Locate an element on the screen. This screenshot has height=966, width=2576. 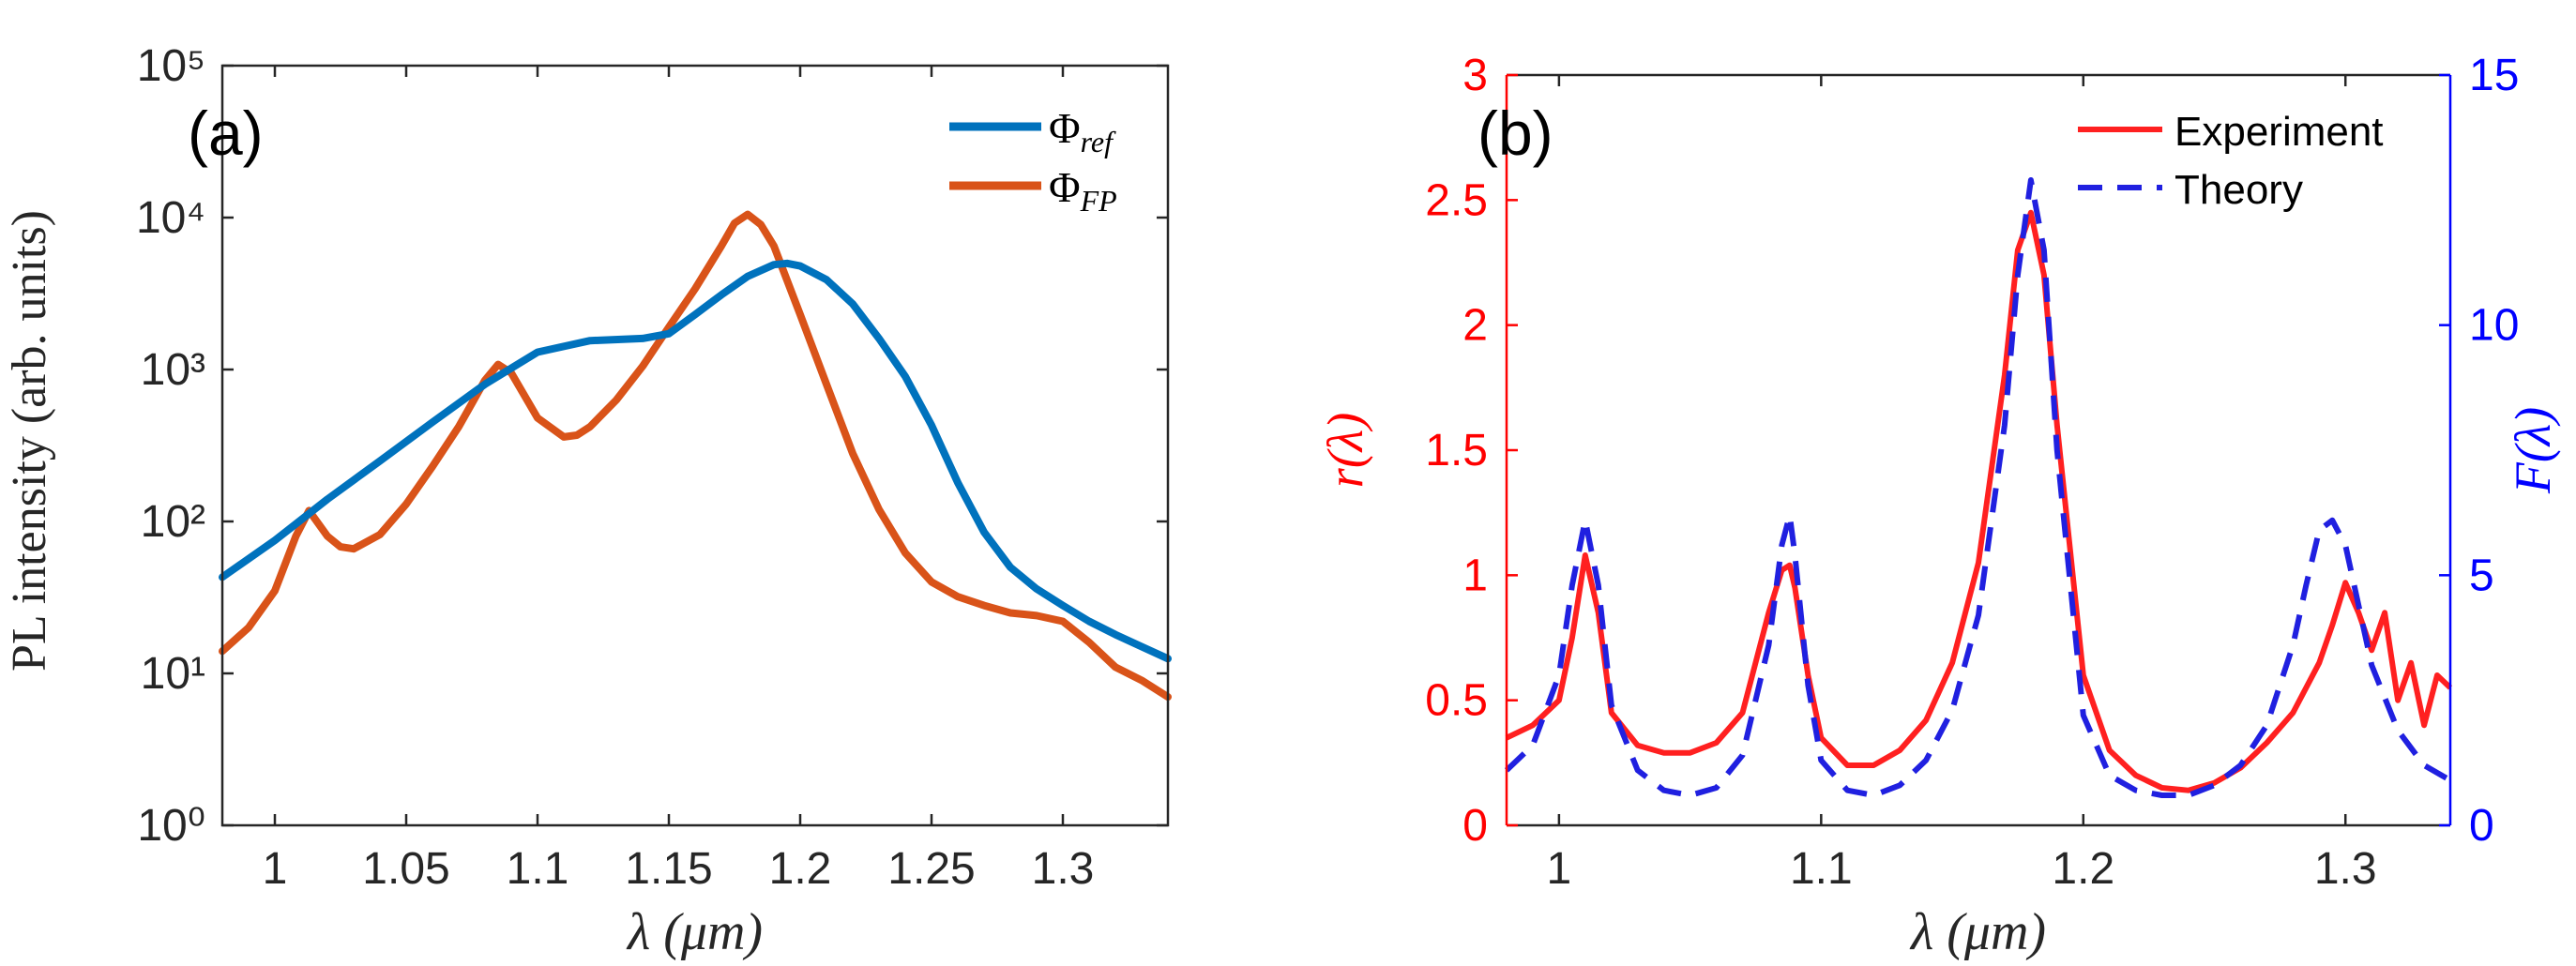
panel-a-x-tick-label: 1.05 is located at coordinates (405, 869).